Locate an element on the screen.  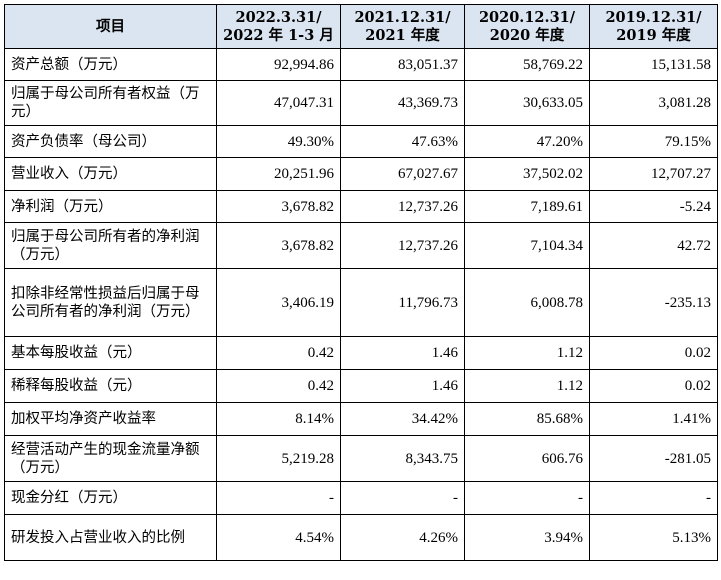
header-2019: 2019.12.31/2019 年度 is located at coordinates (653, 26).